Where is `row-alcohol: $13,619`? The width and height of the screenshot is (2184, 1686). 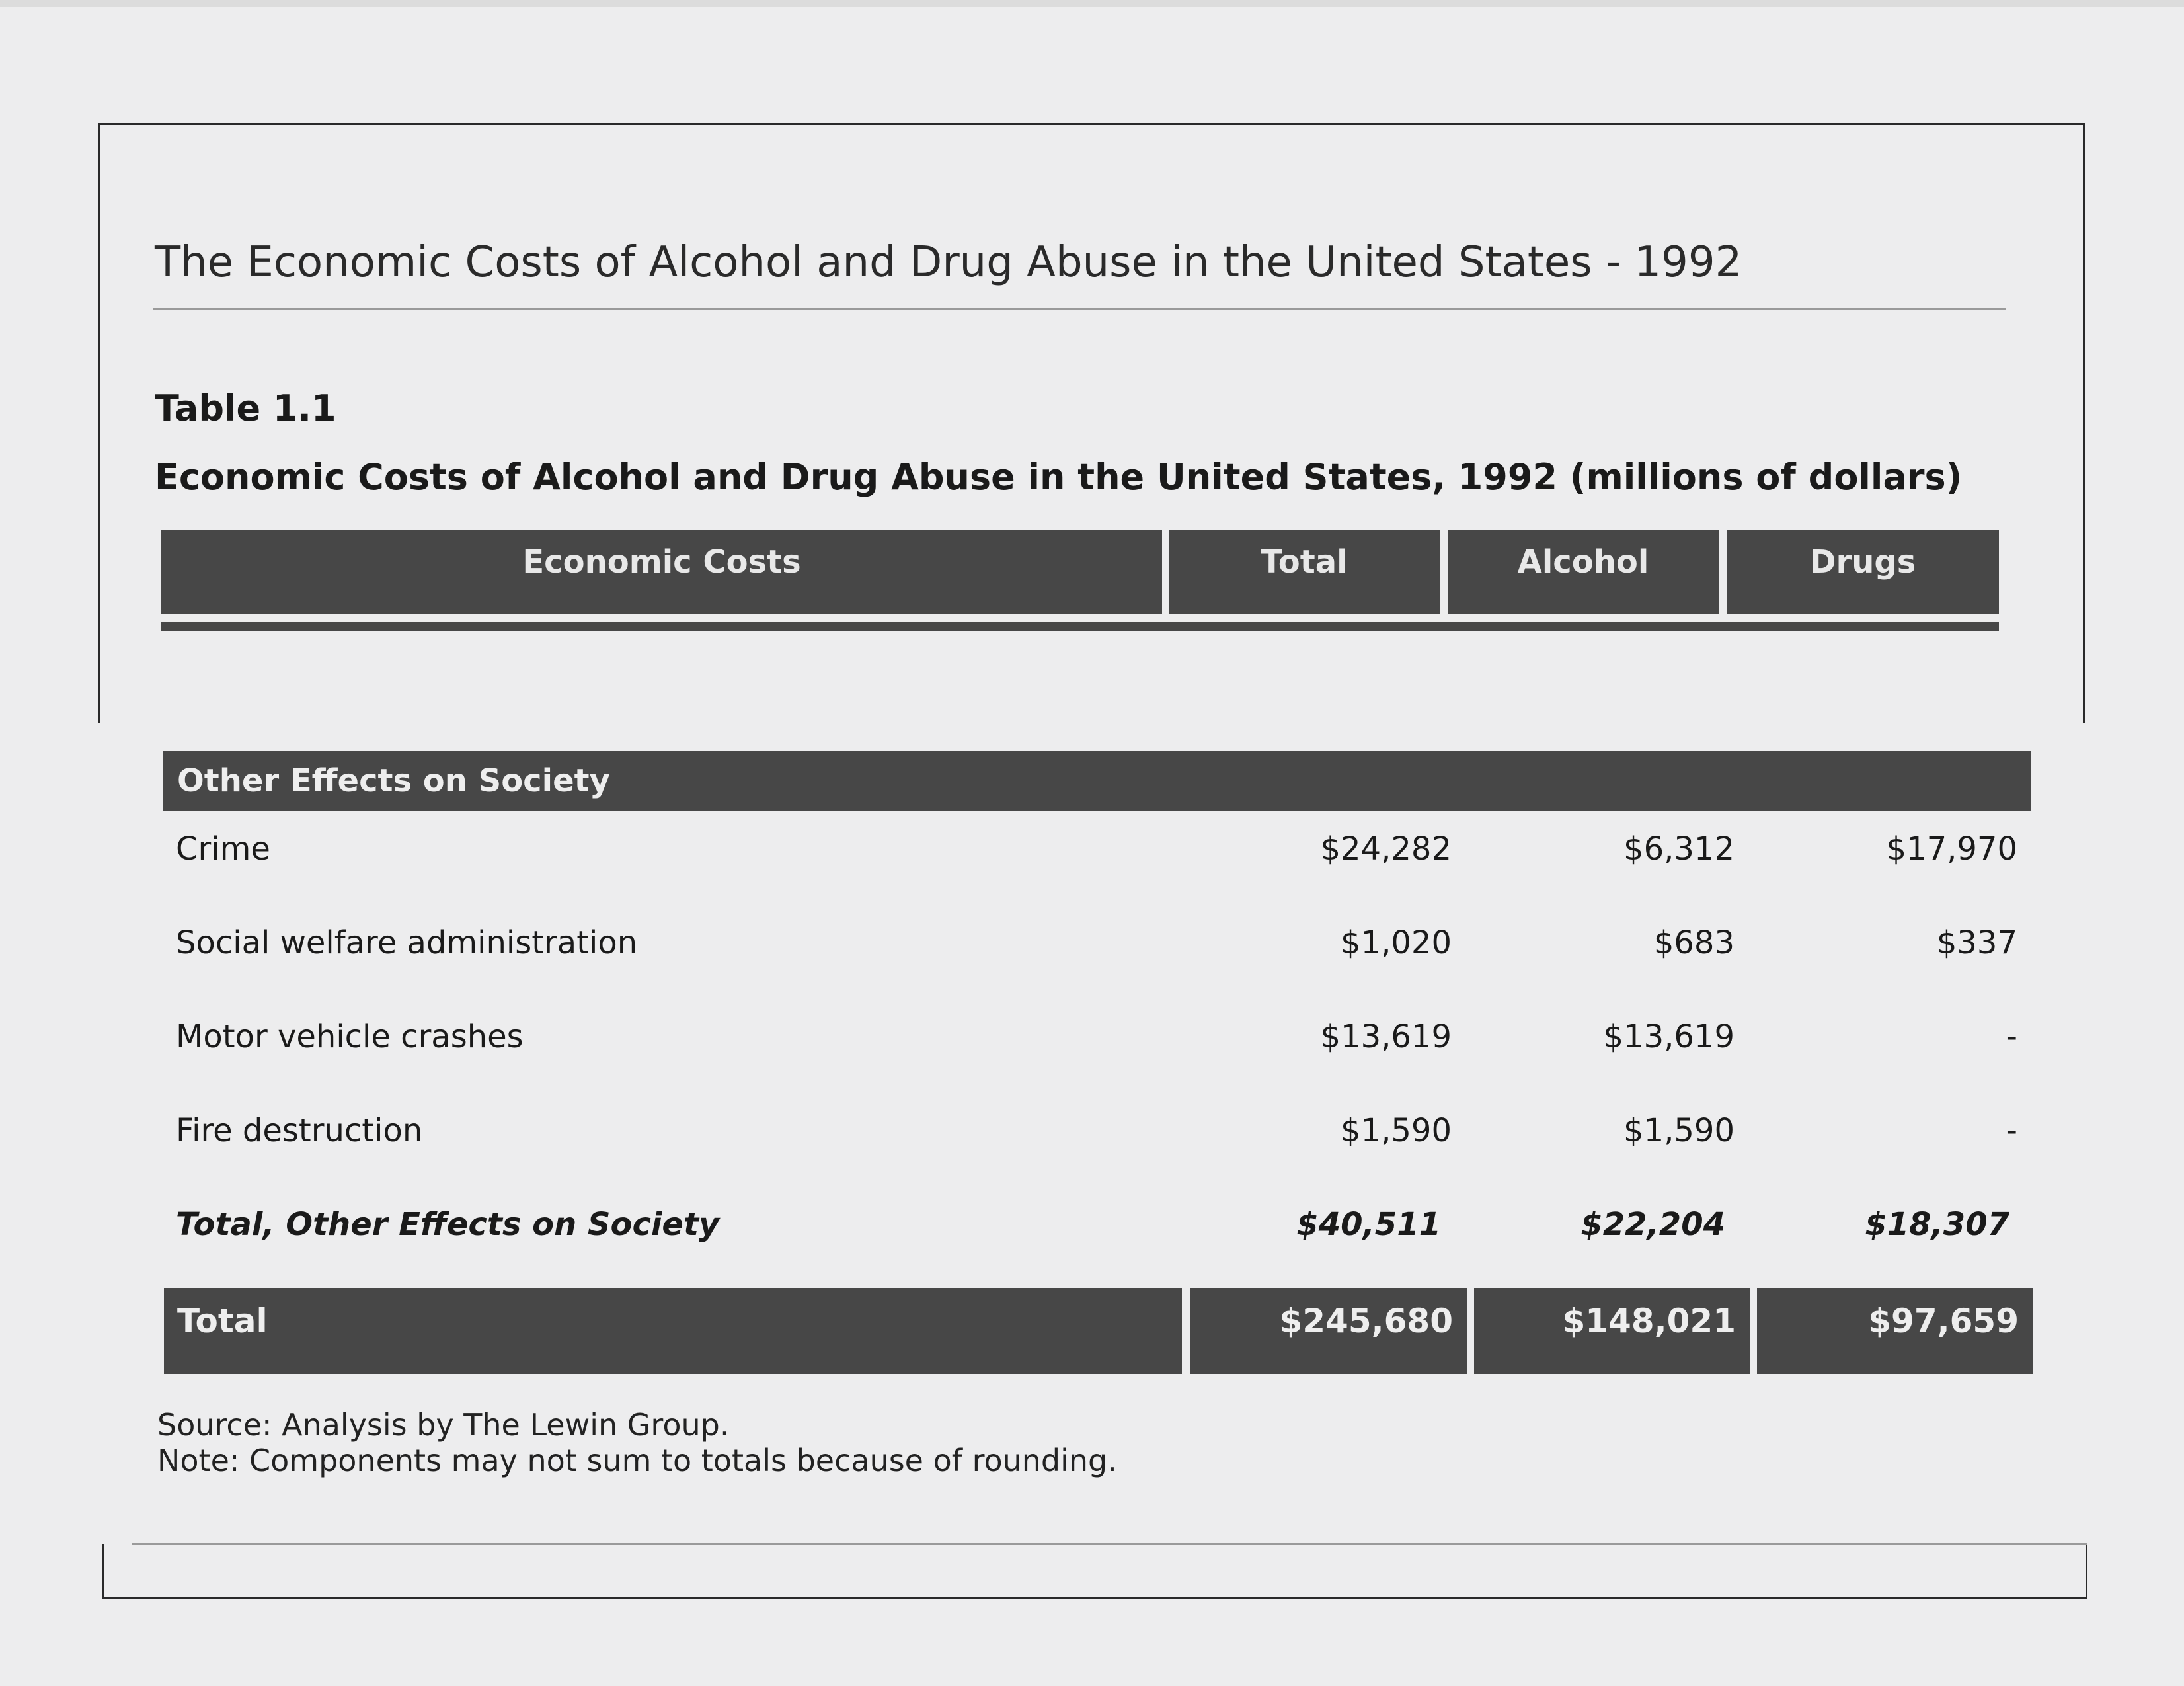
row-alcohol: $13,619 is located at coordinates (1669, 1036).